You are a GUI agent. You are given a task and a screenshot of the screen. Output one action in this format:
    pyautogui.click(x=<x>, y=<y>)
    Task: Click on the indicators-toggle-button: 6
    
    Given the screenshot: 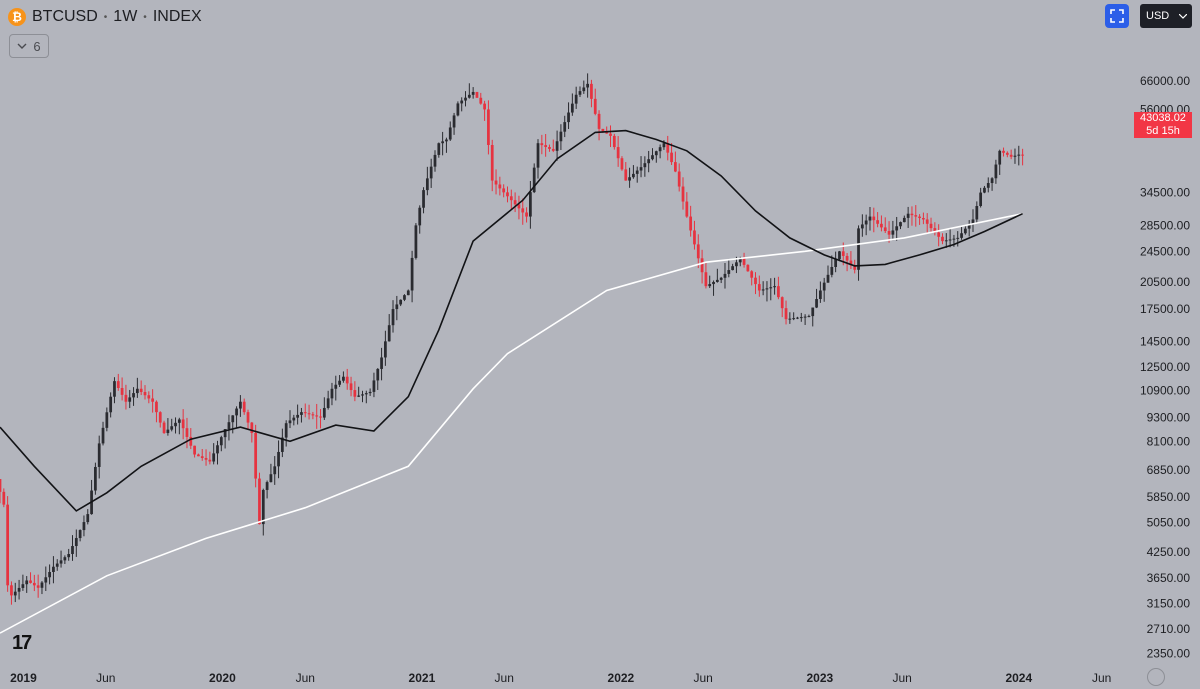 What is the action you would take?
    pyautogui.click(x=29, y=46)
    